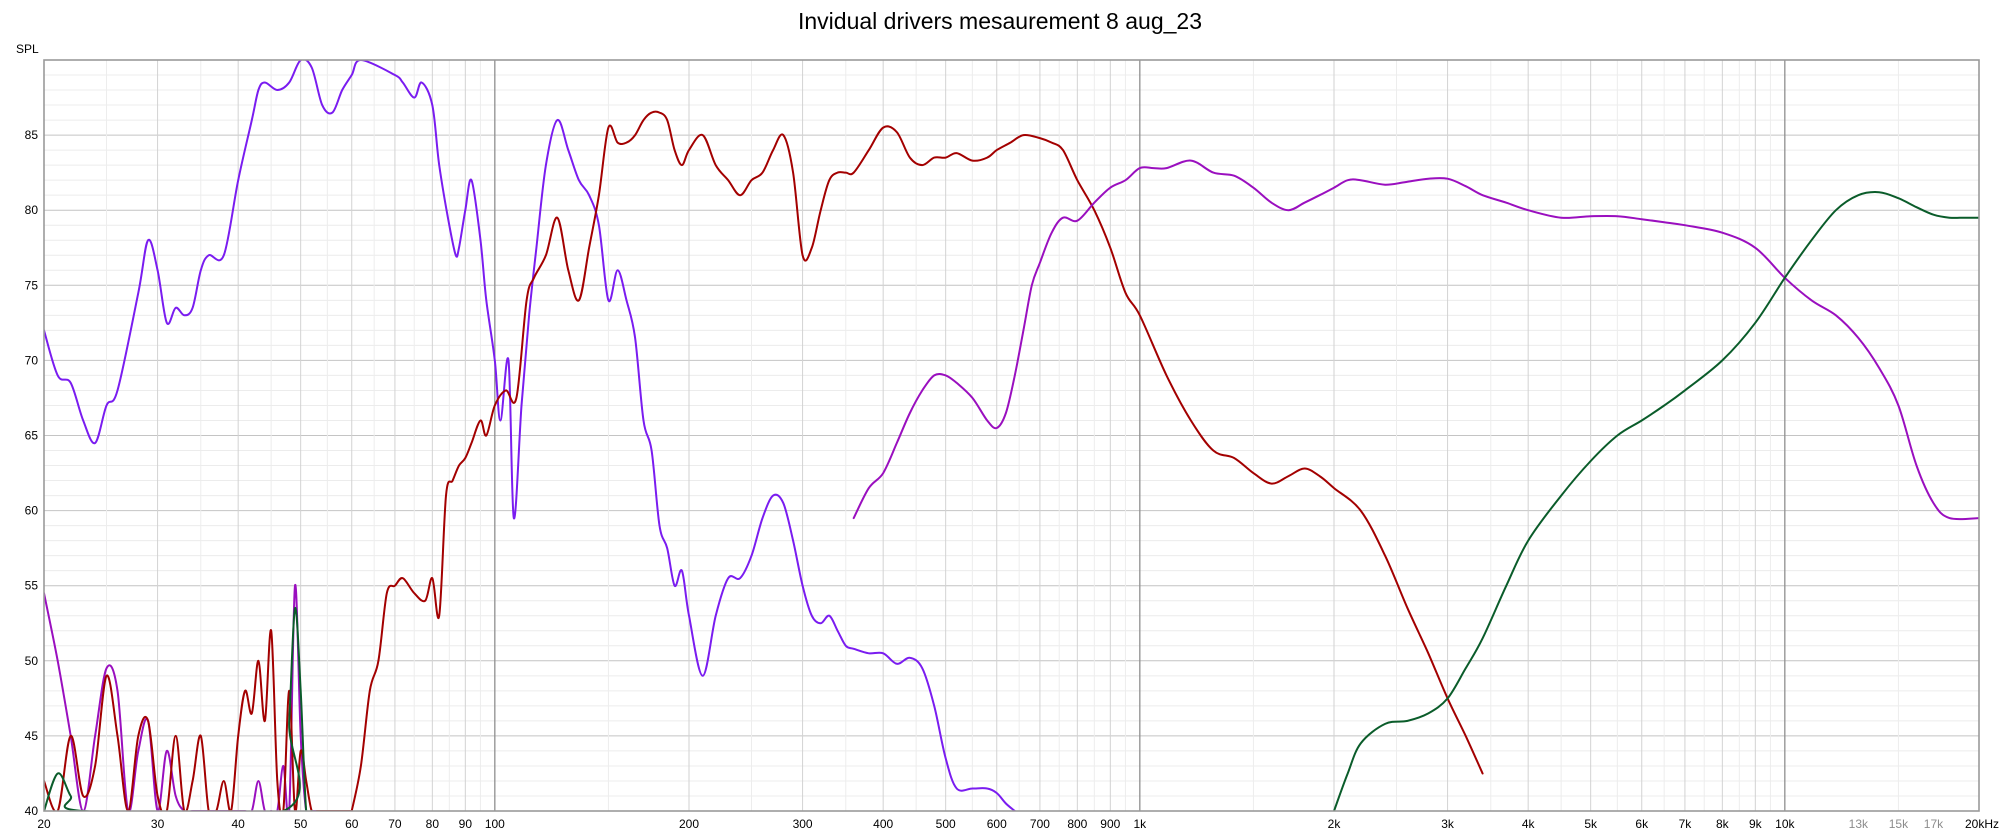  Describe the element at coordinates (1859, 824) in the screenshot. I see `x-tick-label: 13k` at that location.